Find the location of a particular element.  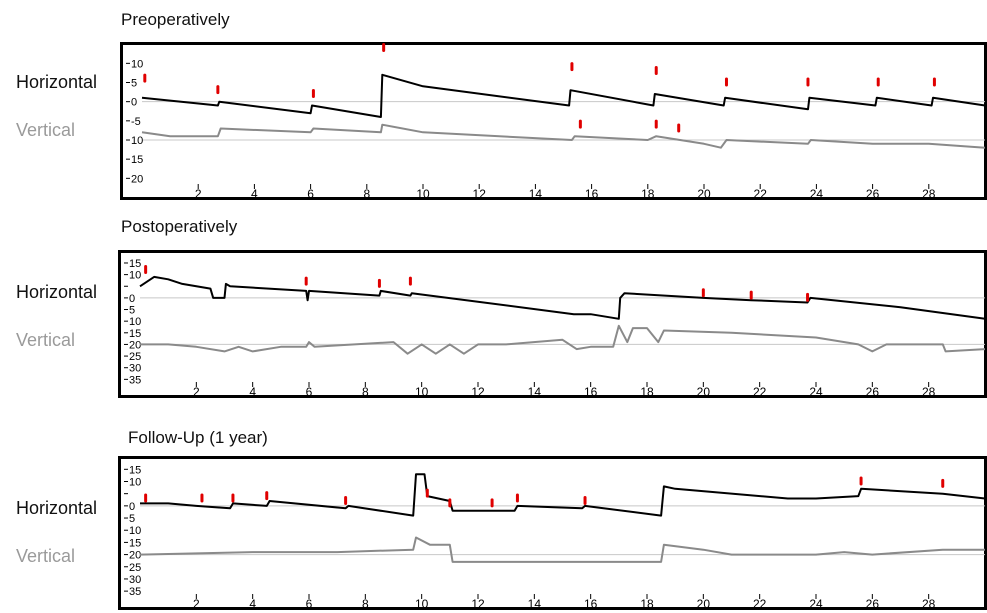

panel-title-follow-up: Follow-Up (1 year) is located at coordinates (198, 438).